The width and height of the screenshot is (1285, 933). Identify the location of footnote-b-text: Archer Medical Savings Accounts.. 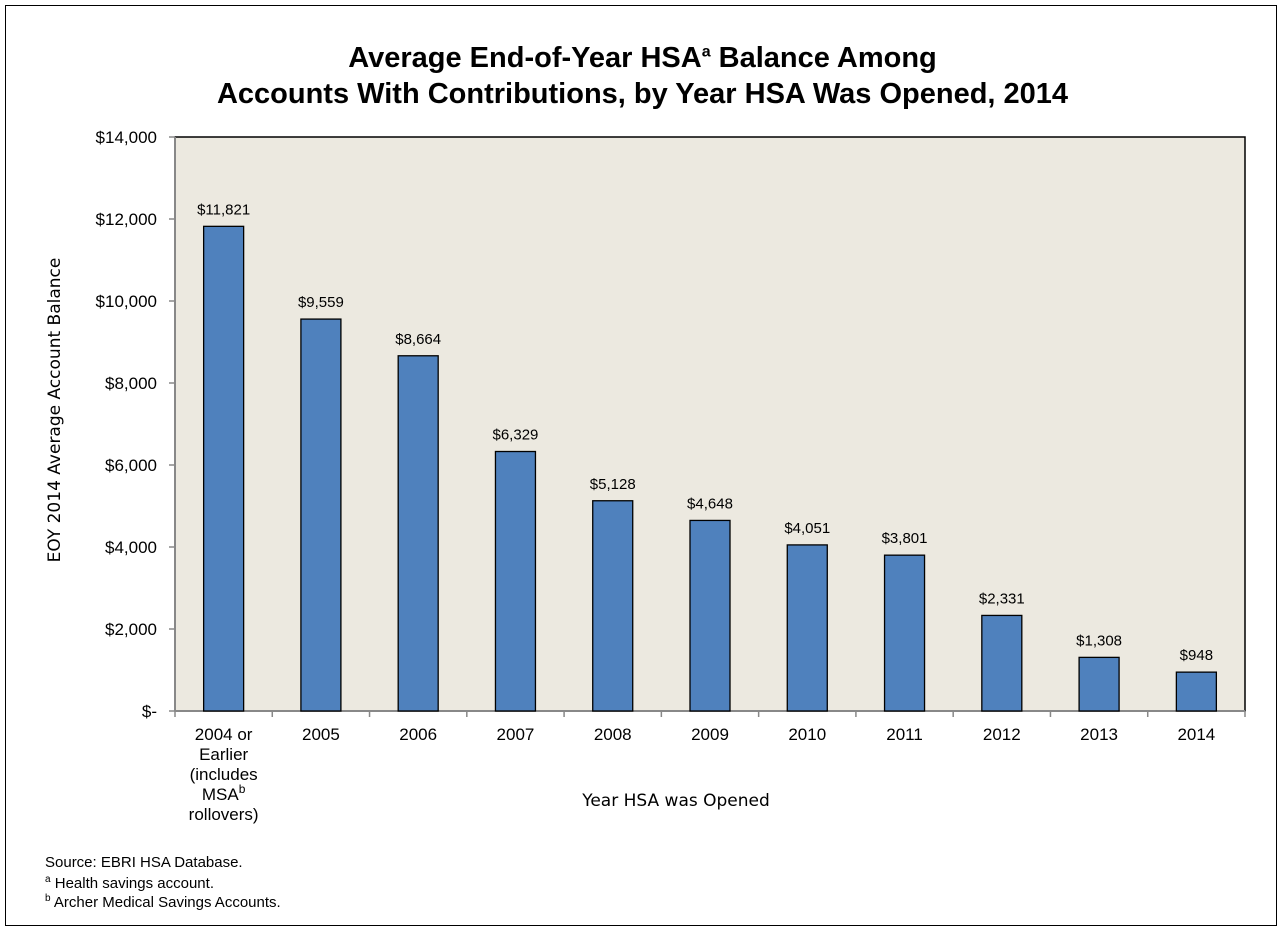
(165, 902).